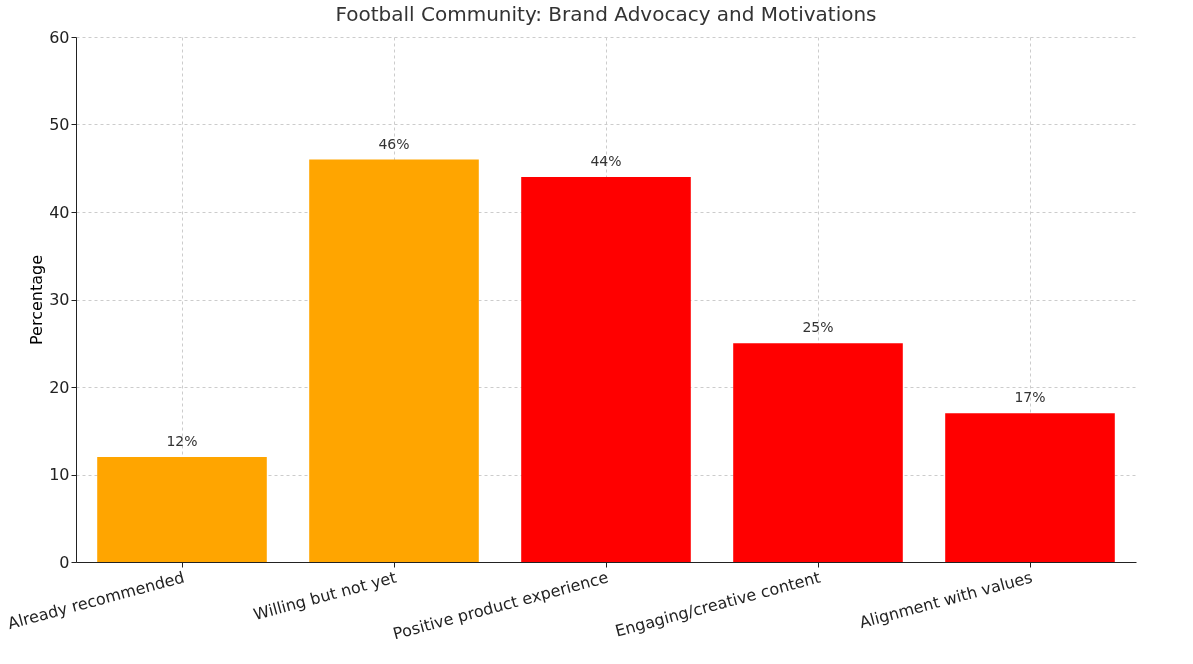 The width and height of the screenshot is (1193, 664). What do you see at coordinates (59, 212) in the screenshot?
I see `y-tick-label: 40` at bounding box center [59, 212].